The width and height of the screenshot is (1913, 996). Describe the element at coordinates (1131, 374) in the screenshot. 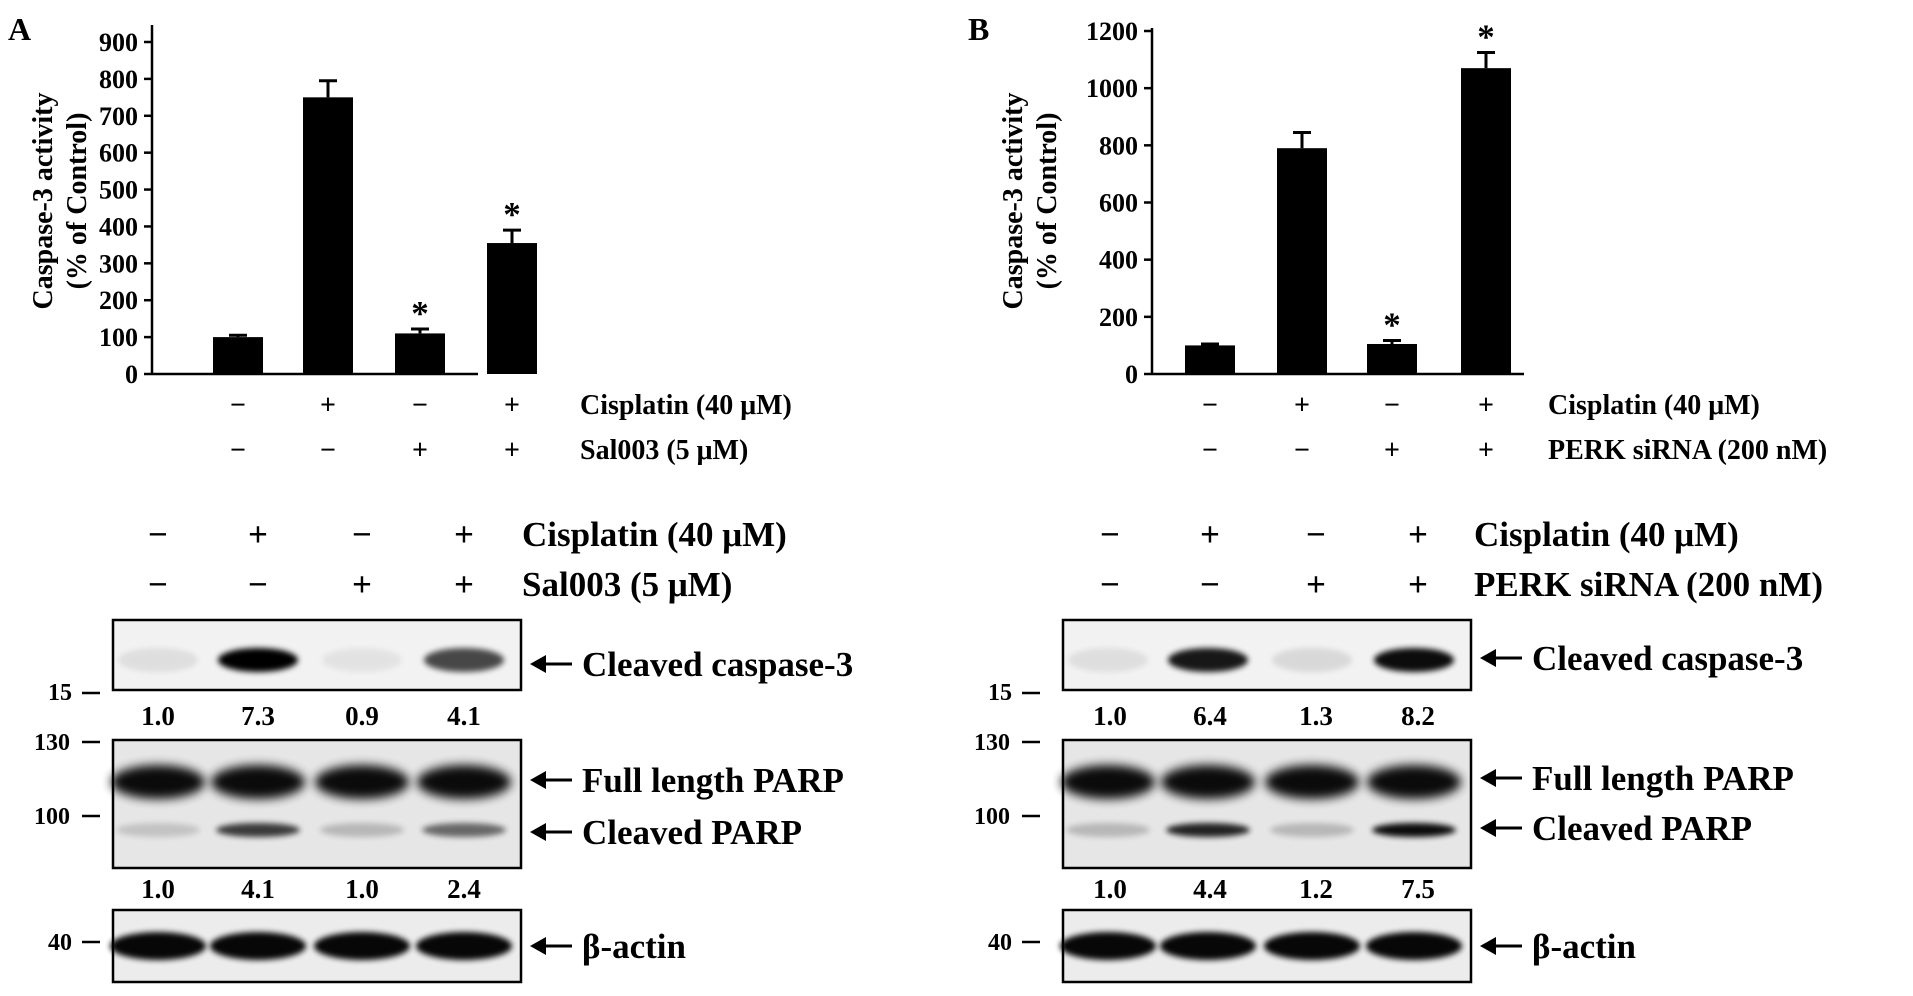

I see `y-tick-label-b: 0` at that location.